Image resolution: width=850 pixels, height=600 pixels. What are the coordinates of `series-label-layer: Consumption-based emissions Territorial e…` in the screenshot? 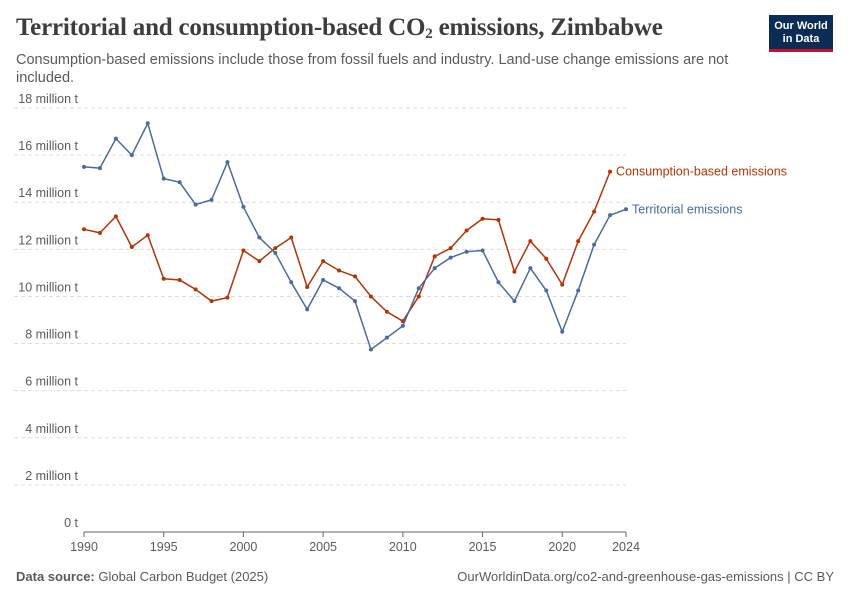 It's located at (701, 191).